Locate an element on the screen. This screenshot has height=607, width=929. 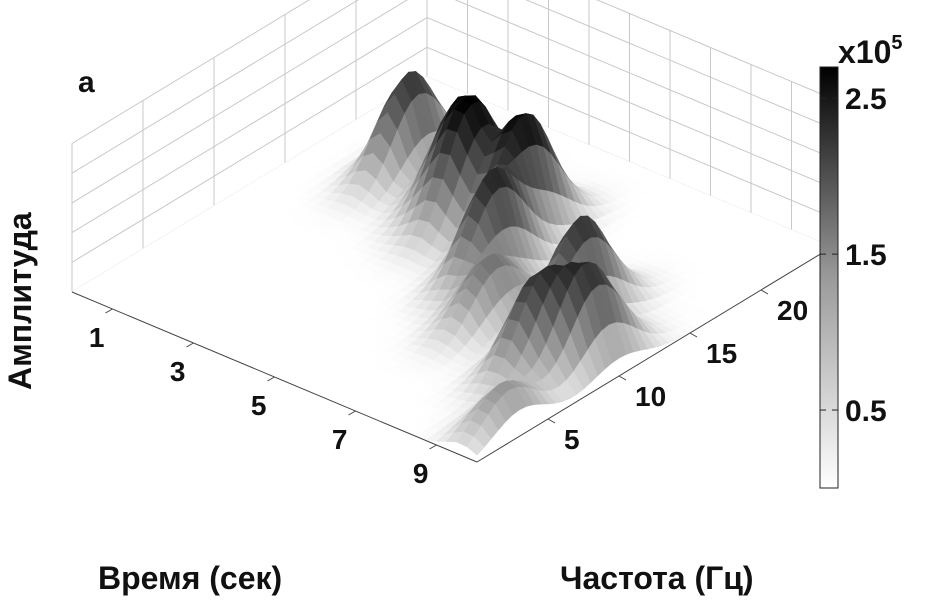
x-tick-label: 7 is located at coordinates (340, 439).